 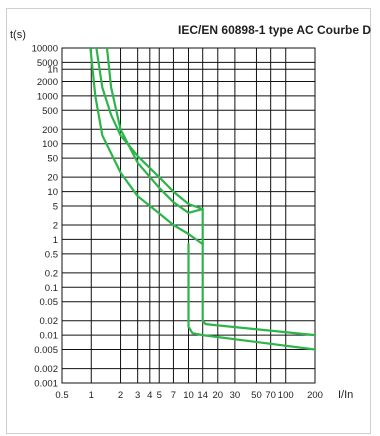 I want to click on y-tick-label: 2, so click(x=55, y=226).